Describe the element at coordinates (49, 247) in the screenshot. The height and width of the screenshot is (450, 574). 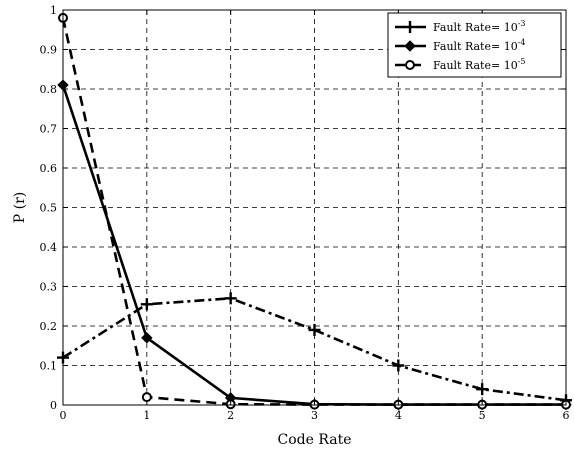
I see `y-tick-label: 0.4` at that location.